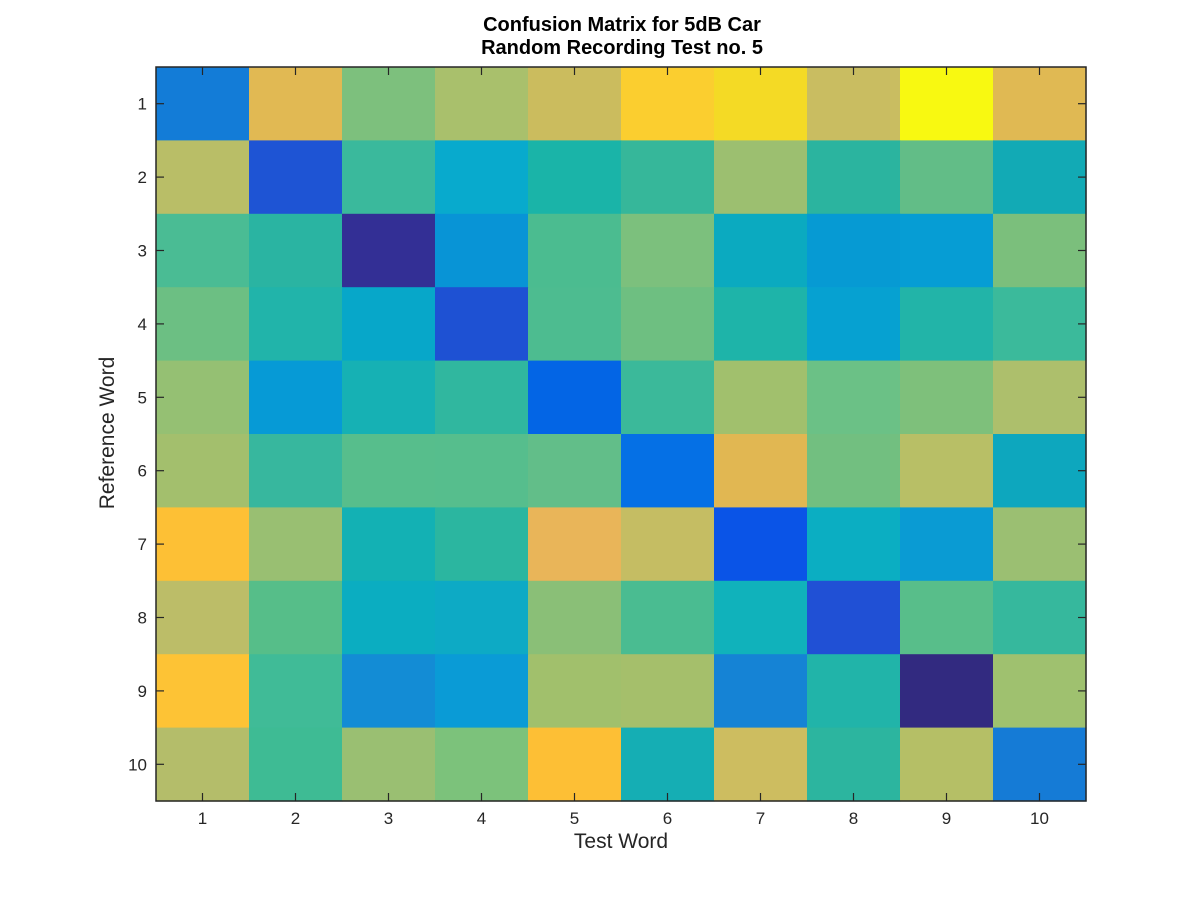  What do you see at coordinates (1040, 544) in the screenshot?
I see `heatmap-cell-r7-c10` at bounding box center [1040, 544].